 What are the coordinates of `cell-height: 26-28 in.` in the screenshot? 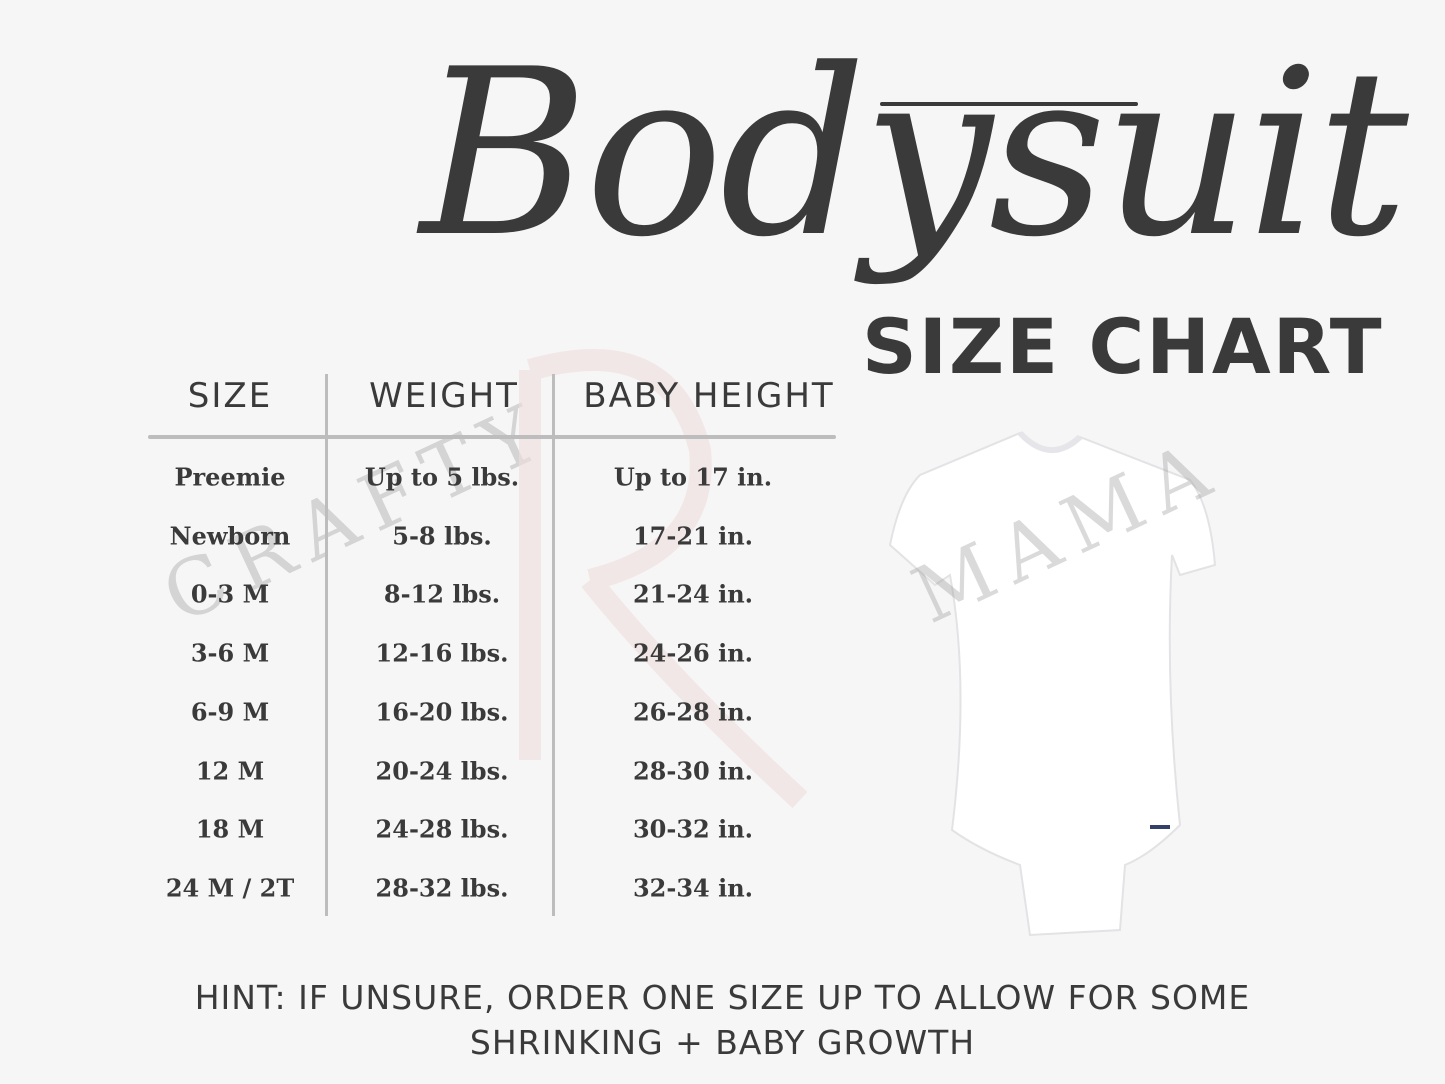 It's located at (693, 712).